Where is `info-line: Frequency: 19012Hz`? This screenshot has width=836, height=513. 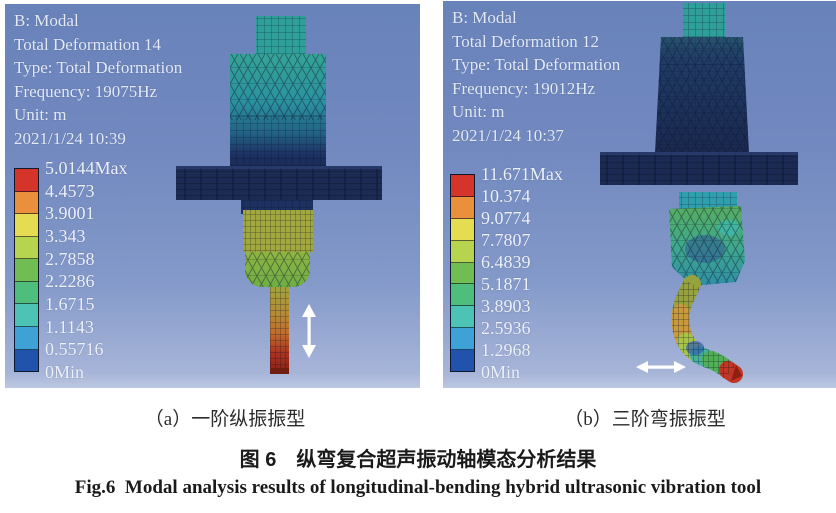 info-line: Frequency: 19012Hz is located at coordinates (524, 88).